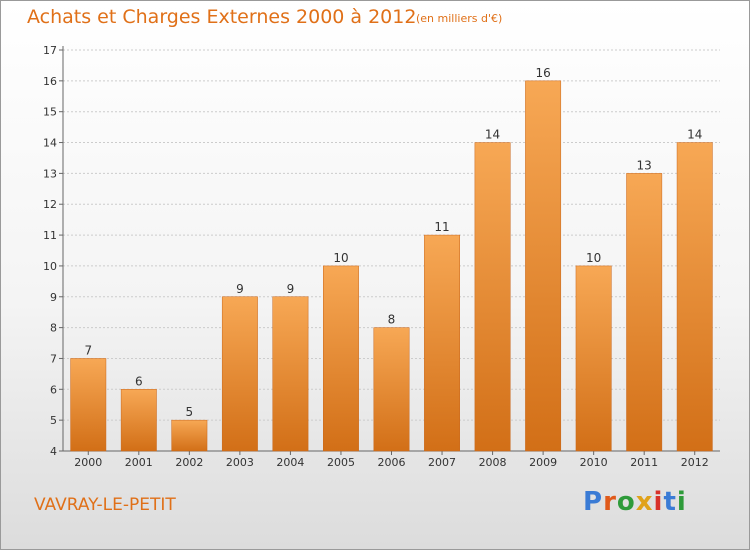 This screenshot has width=750, height=550. I want to click on x-tick-label-2000: 2000, so click(88, 462).